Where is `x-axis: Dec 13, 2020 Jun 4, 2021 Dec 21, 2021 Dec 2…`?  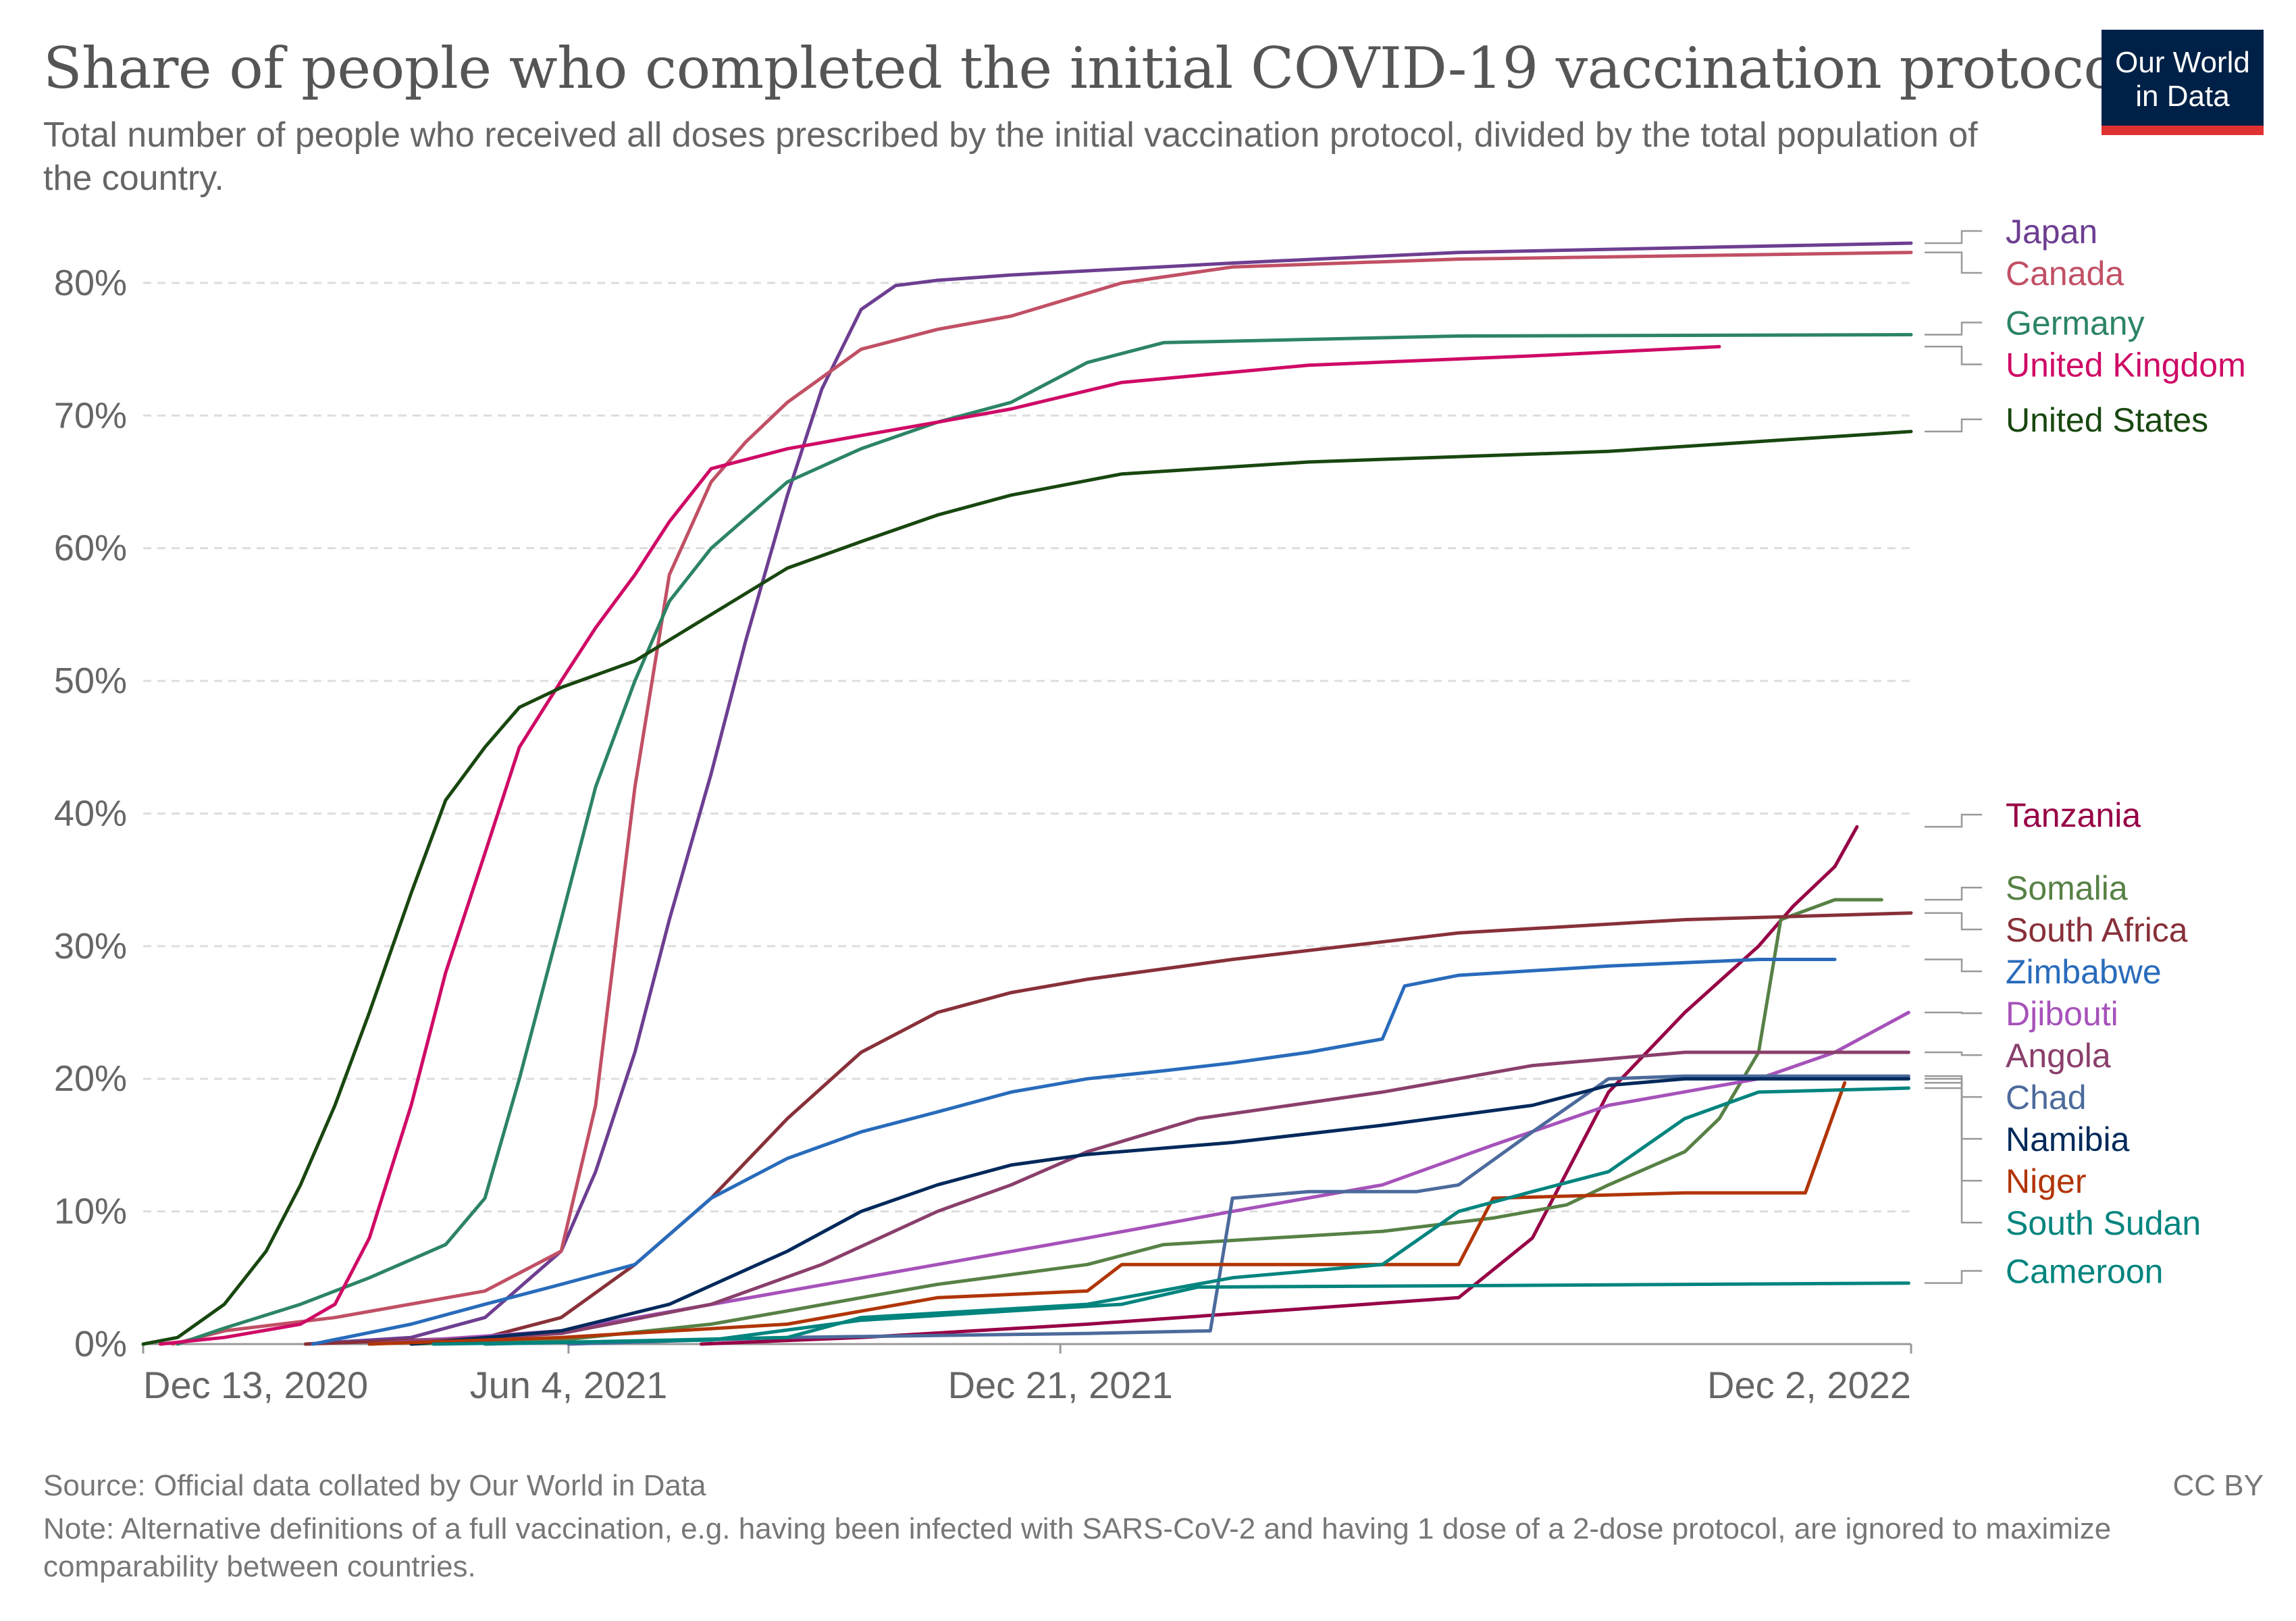
x-axis: Dec 13, 2020 Jun 4, 2021 Dec 21, 2021 Dec 2… is located at coordinates (1027, 1374).